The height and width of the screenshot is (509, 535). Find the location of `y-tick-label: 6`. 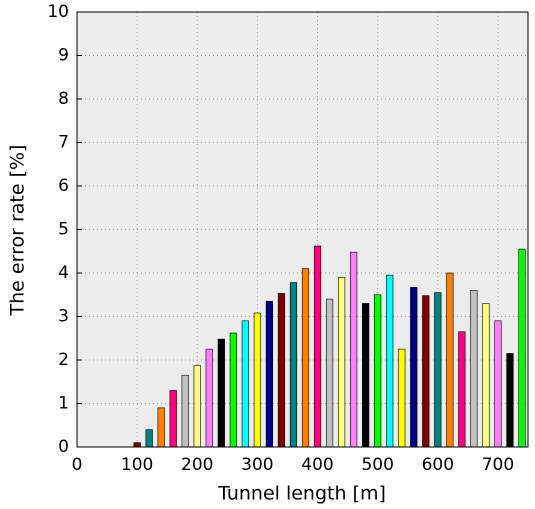

y-tick-label: 6 is located at coordinates (63, 186).